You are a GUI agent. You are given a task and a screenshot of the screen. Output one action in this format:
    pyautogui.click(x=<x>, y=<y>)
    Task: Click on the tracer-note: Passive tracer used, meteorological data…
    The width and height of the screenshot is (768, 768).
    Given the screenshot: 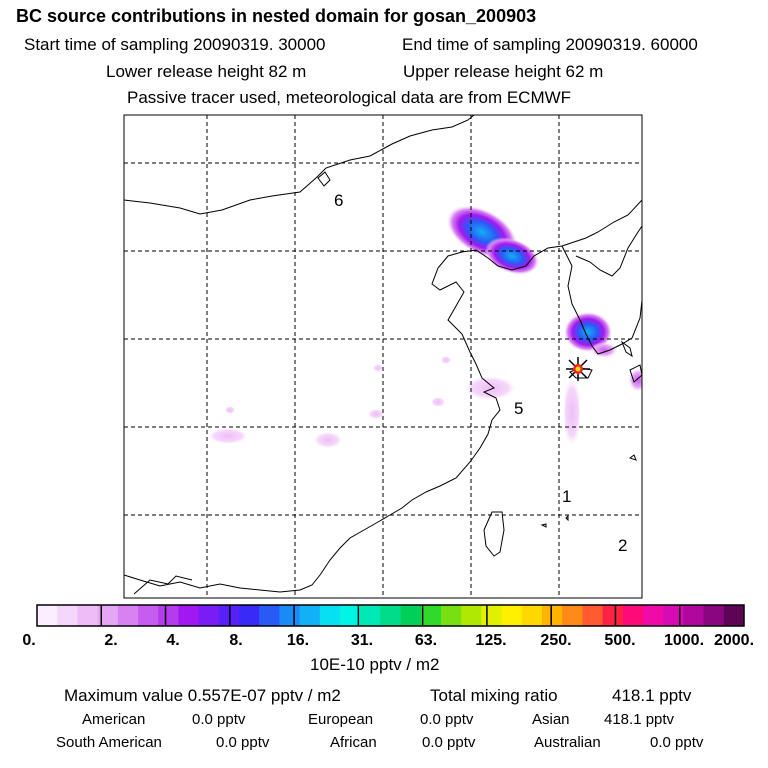 What is the action you would take?
    pyautogui.click(x=349, y=97)
    